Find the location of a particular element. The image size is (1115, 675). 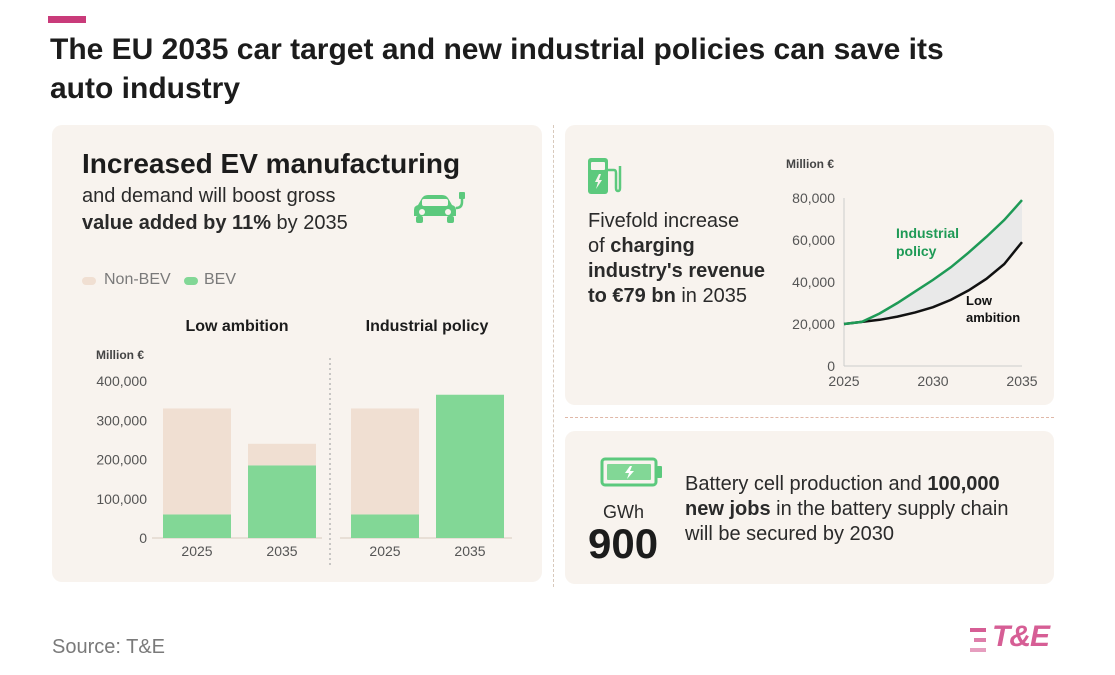

charging-line-2: of charging is located at coordinates (676, 246).